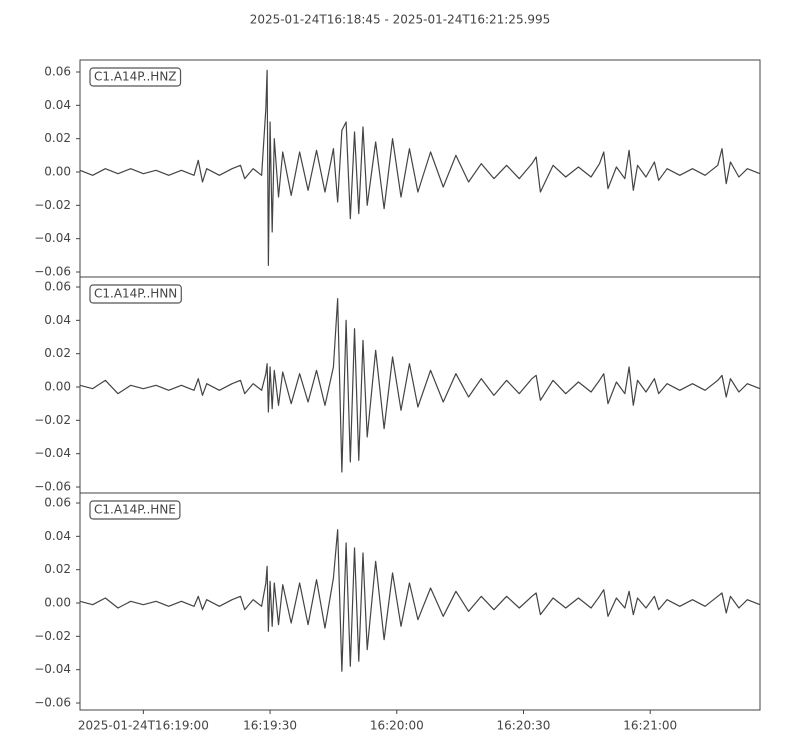 This screenshot has height=750, width=800. What do you see at coordinates (524, 726) in the screenshot?
I see `x-tick-label: 16:20:30` at bounding box center [524, 726].